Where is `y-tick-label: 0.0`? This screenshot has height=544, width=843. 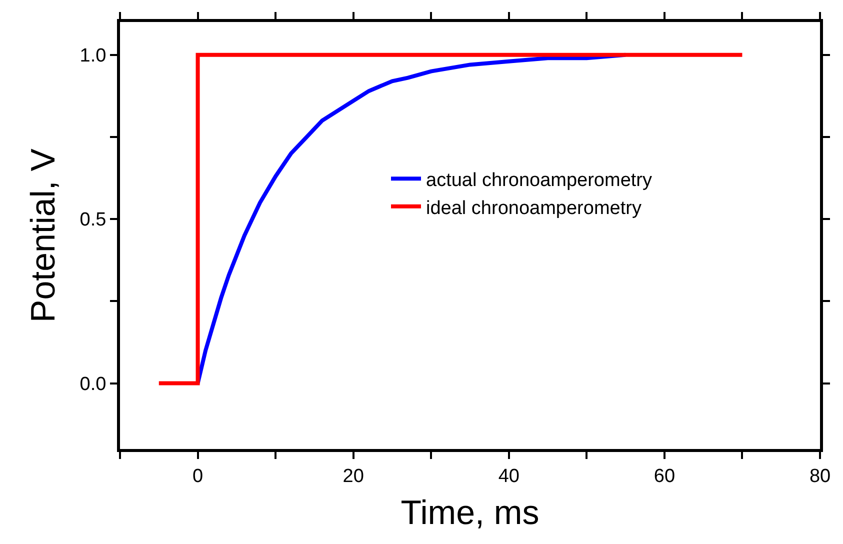 y-tick-label: 0.0 is located at coordinates (93, 384).